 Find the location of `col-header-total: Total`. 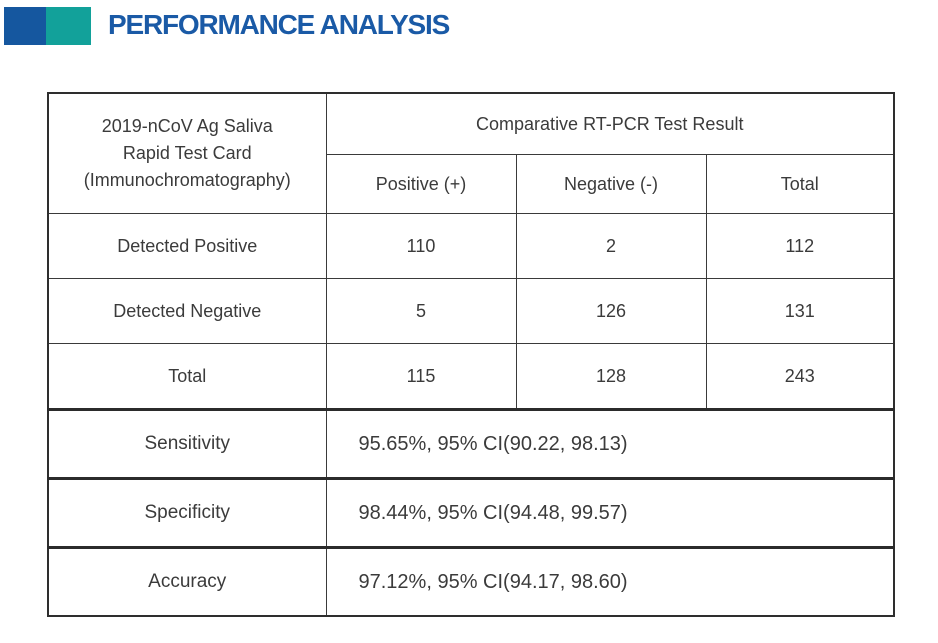

col-header-total: Total is located at coordinates (800, 184).